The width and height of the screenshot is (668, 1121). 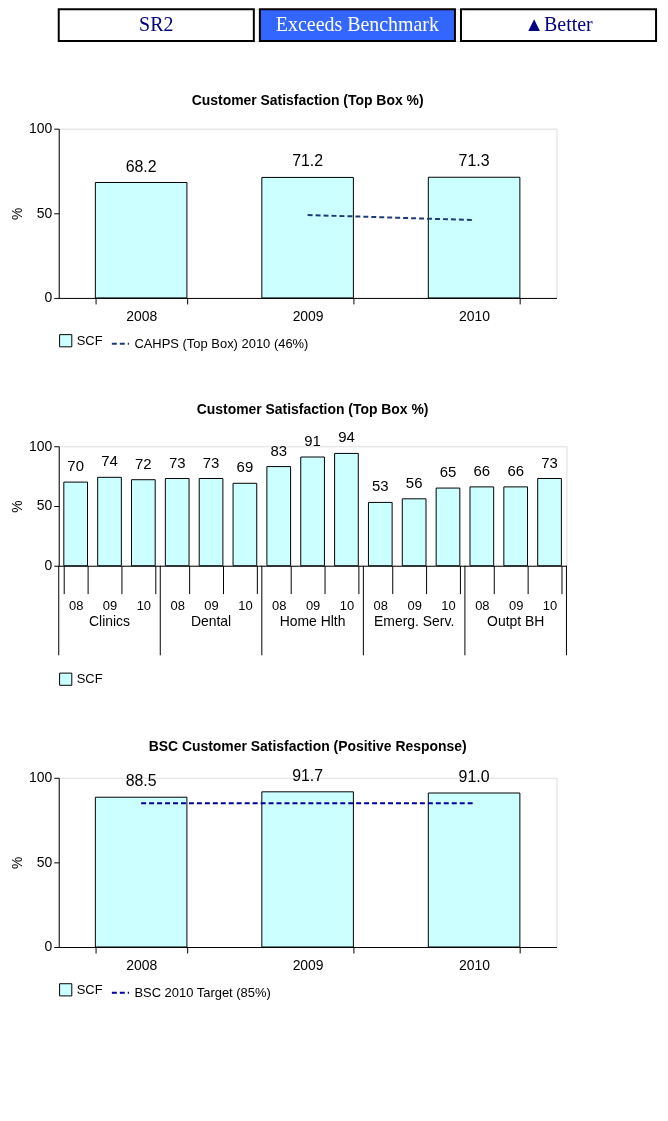 What do you see at coordinates (380, 486) in the screenshot?
I see `data-label: 53` at bounding box center [380, 486].